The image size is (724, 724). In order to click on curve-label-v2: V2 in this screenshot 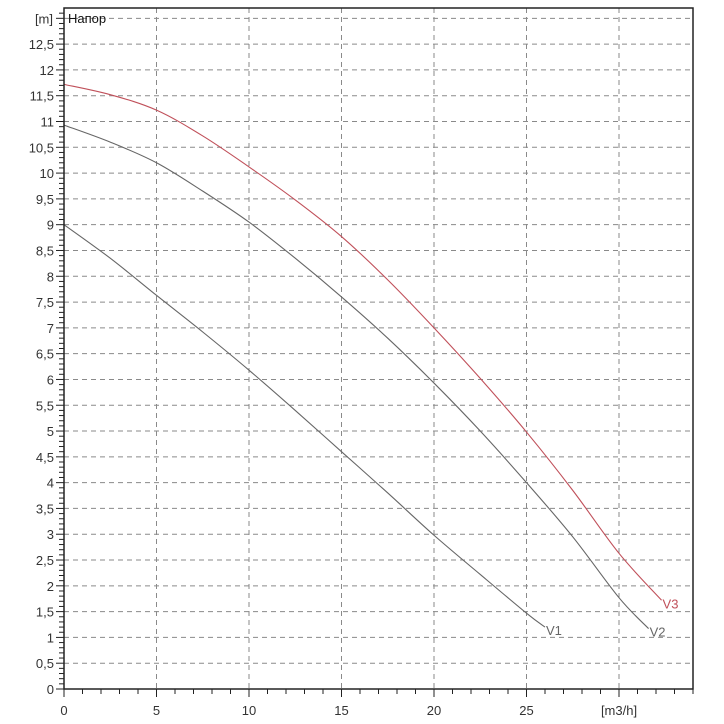, I will do `click(658, 632)`.